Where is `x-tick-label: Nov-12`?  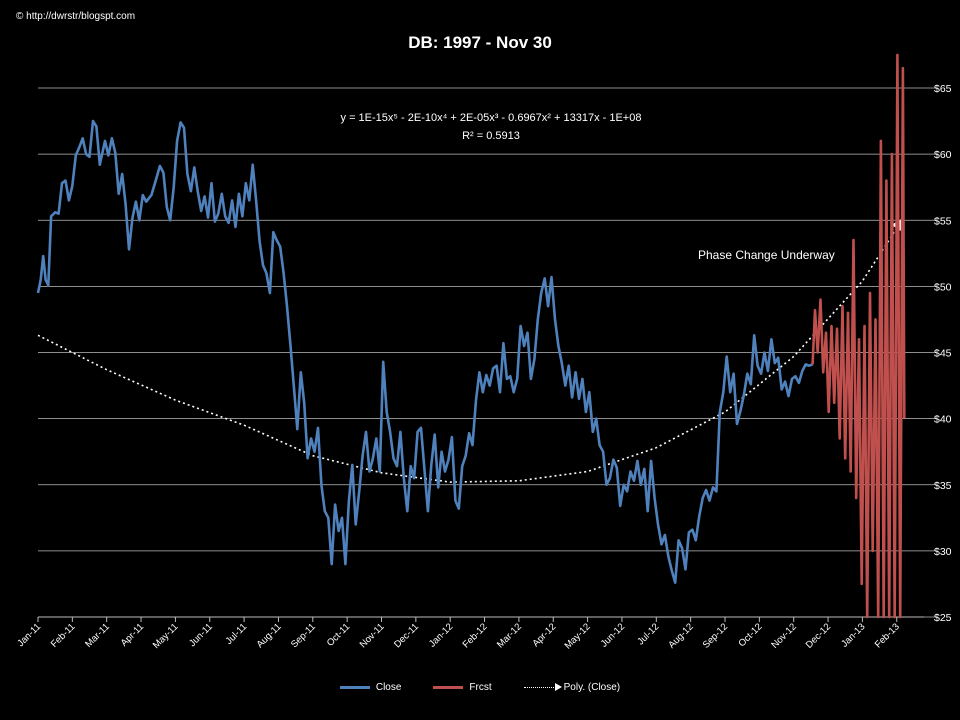
x-tick-label: Nov-12 is located at coordinates (783, 635).